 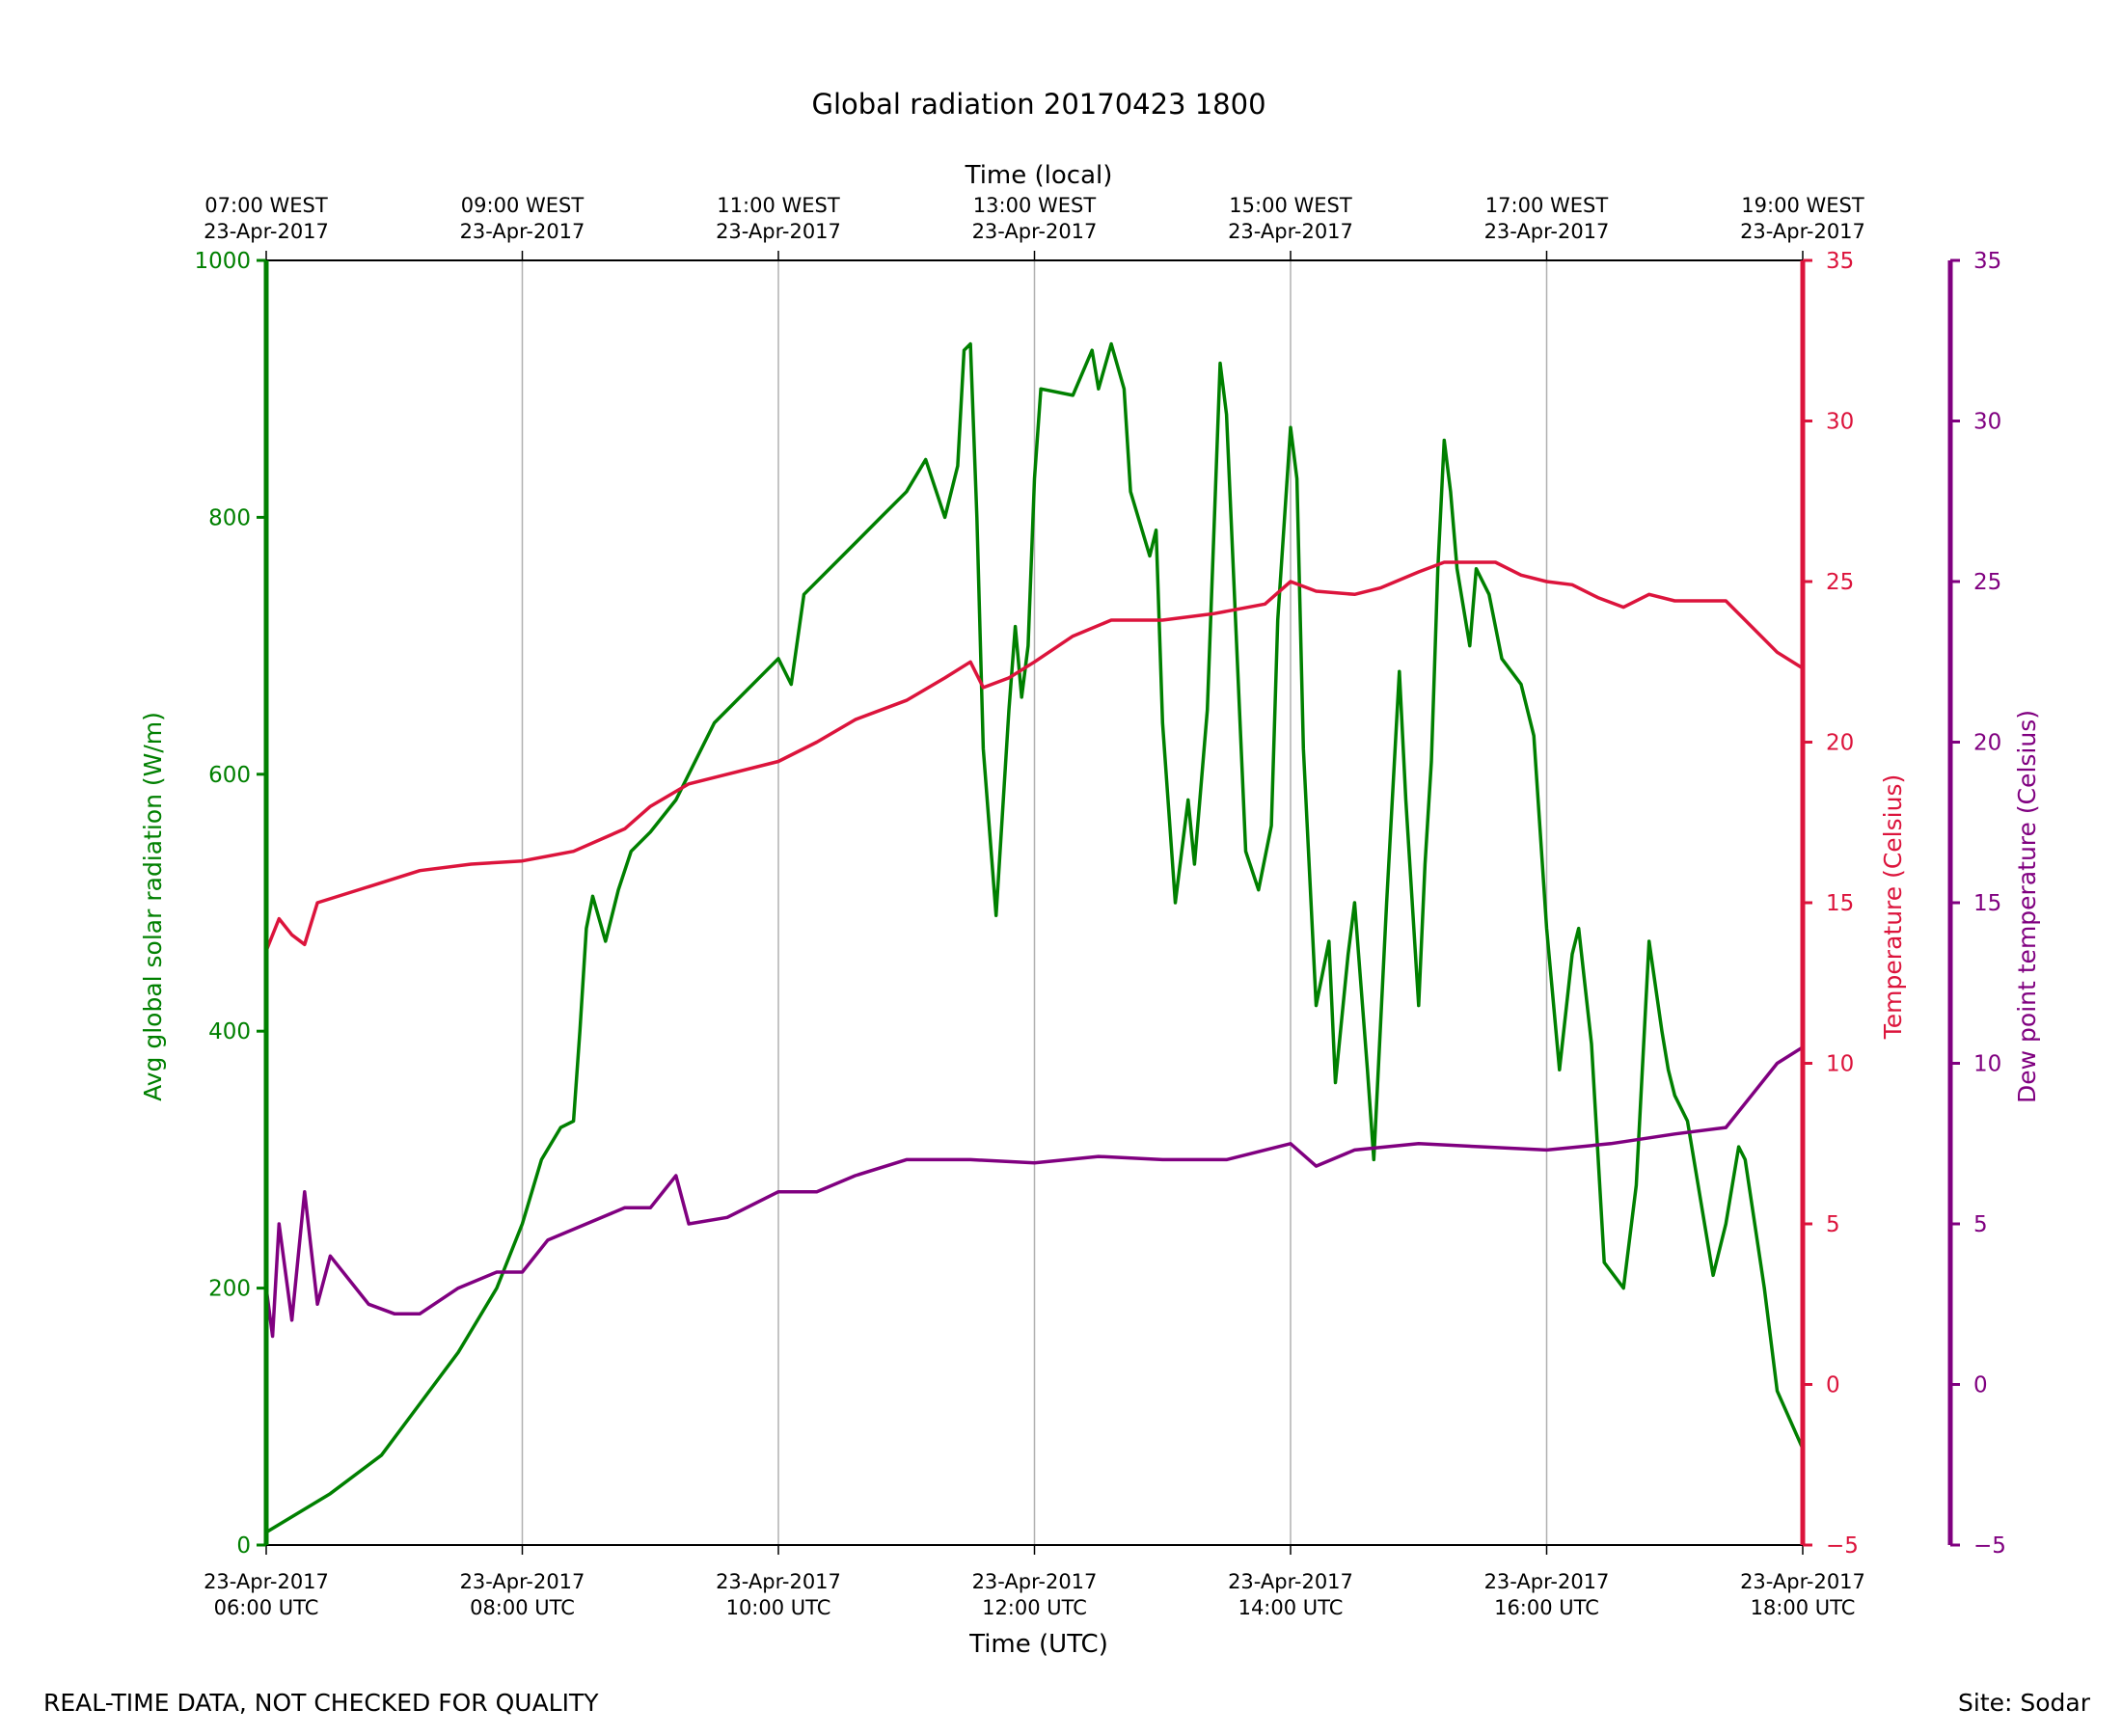 I want to click on x-tick-label-time: 18:00 UTC, so click(x=1804, y=1607).